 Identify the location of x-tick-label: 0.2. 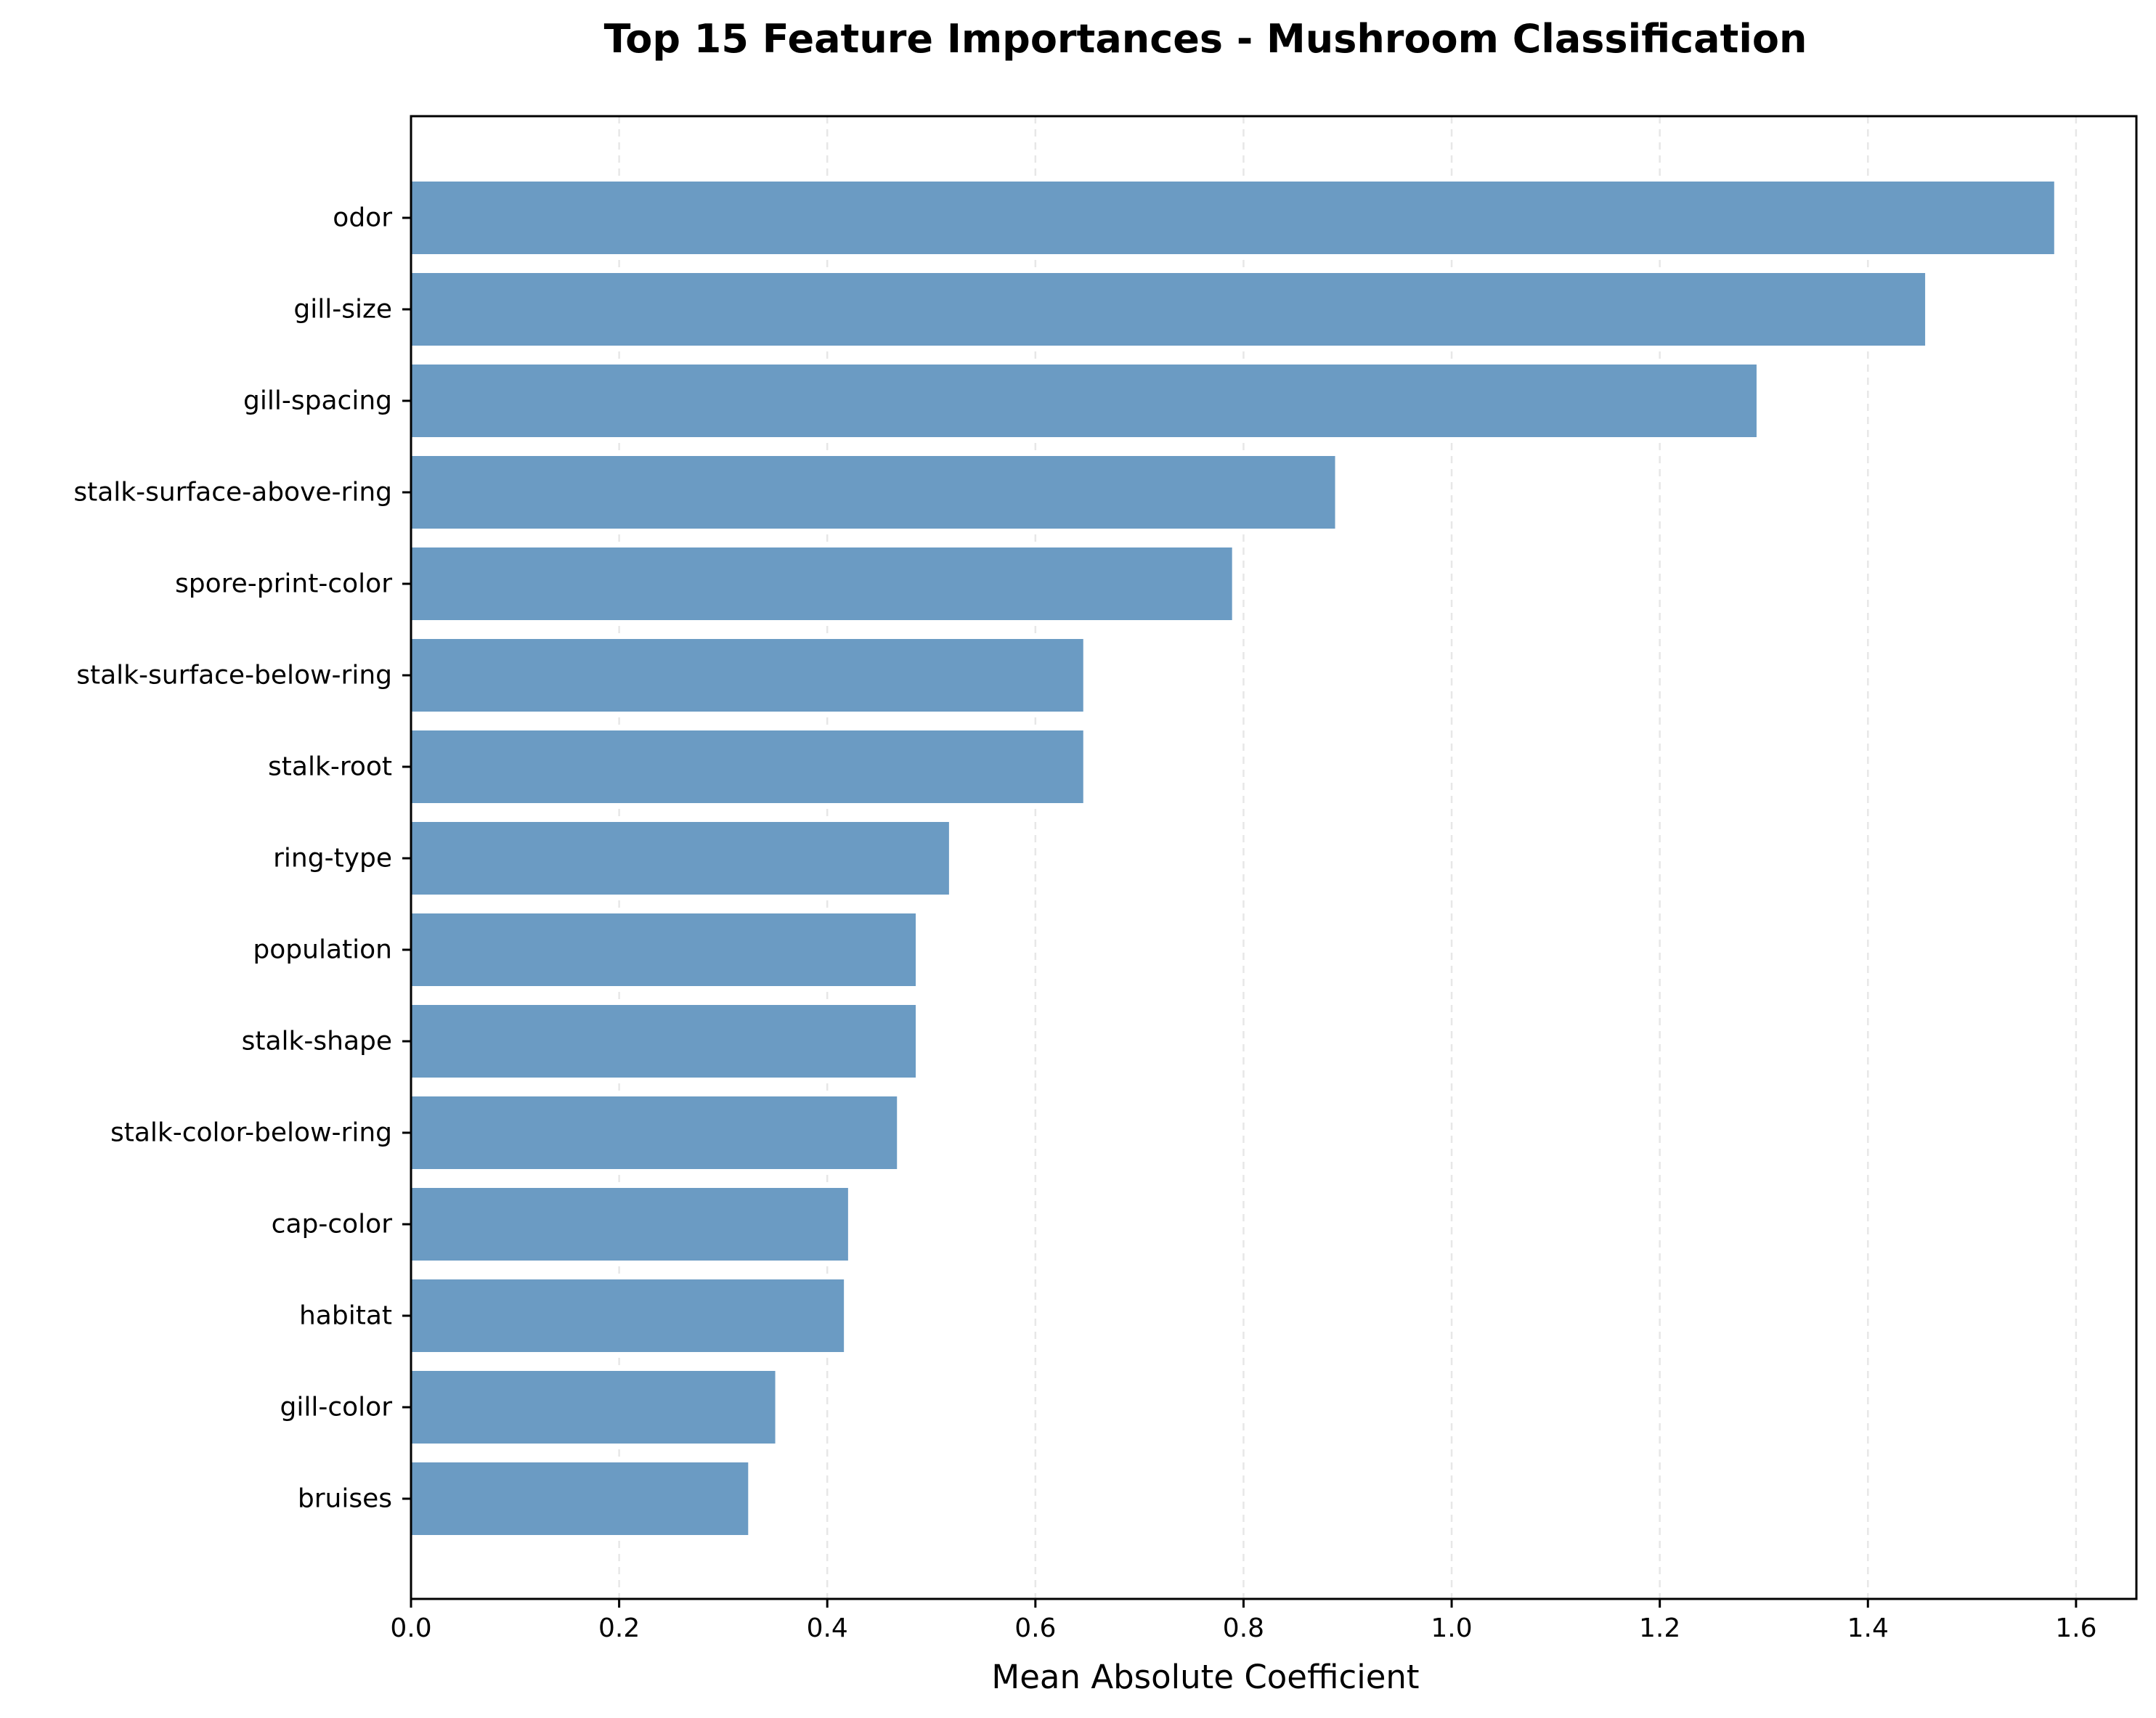
(619, 1628).